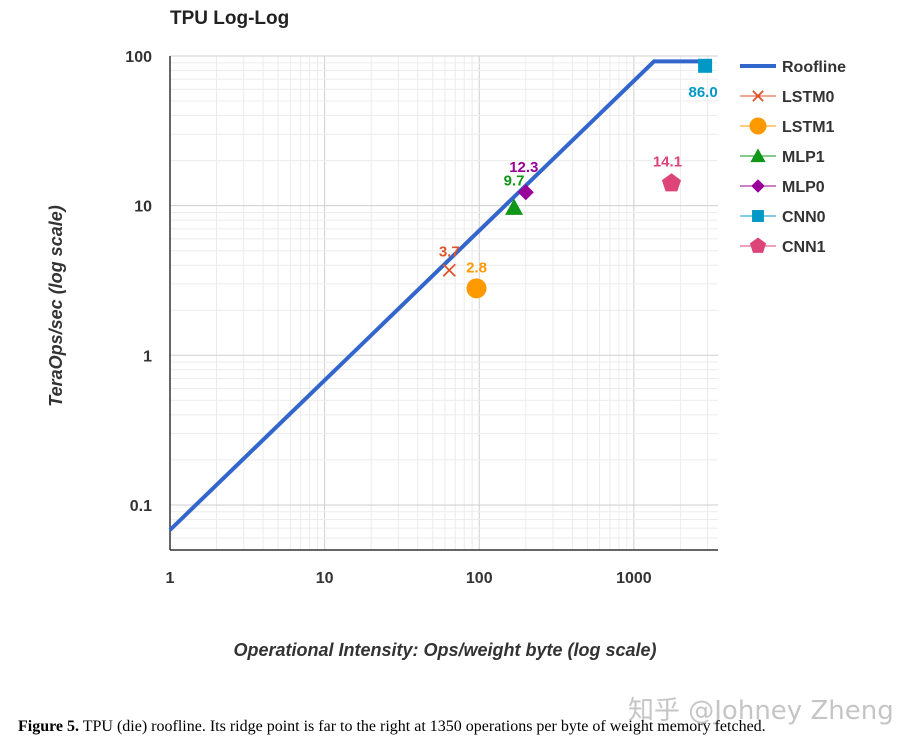 Image resolution: width=922 pixels, height=748 pixels. What do you see at coordinates (808, 97) in the screenshot?
I see `legend-label: LSTM0` at bounding box center [808, 97].